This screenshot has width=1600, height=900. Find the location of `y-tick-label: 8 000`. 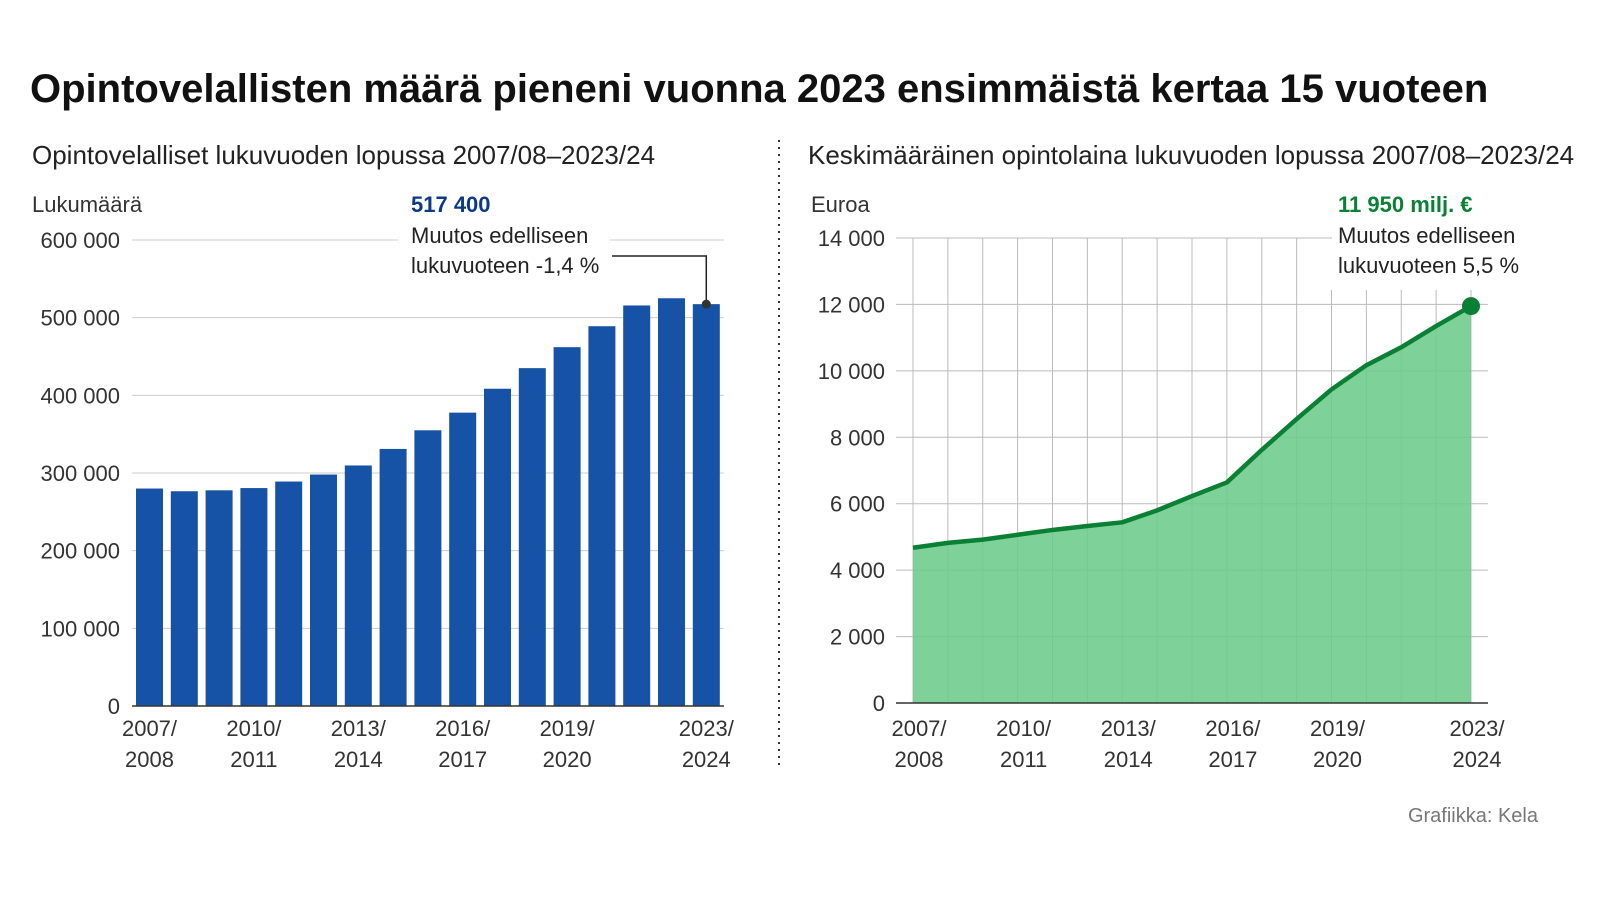

y-tick-label: 8 000 is located at coordinates (857, 437).